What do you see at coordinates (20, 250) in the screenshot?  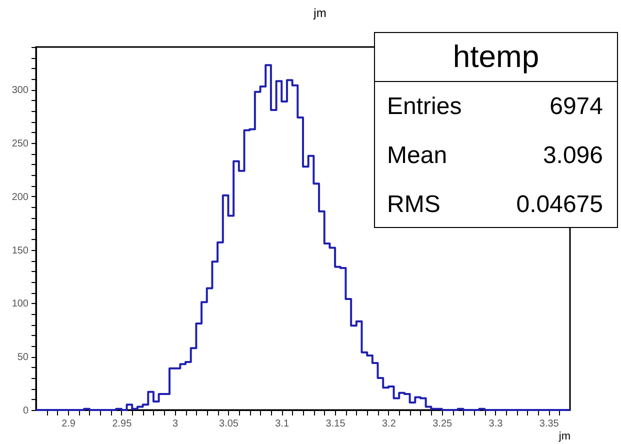 I see `y-tick-label: 150` at bounding box center [20, 250].